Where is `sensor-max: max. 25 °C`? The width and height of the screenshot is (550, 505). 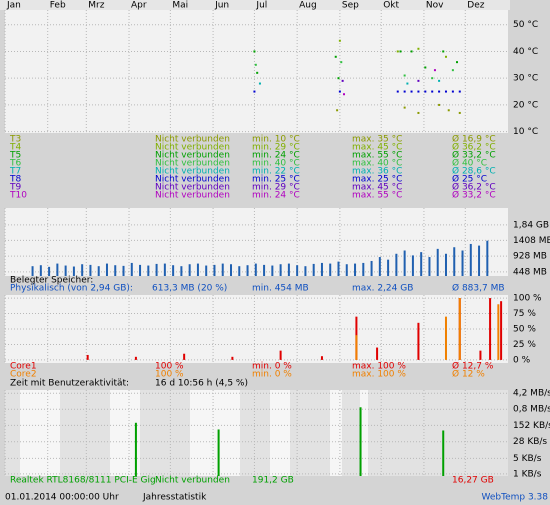 sensor-max: max. 25 °C is located at coordinates (377, 180).